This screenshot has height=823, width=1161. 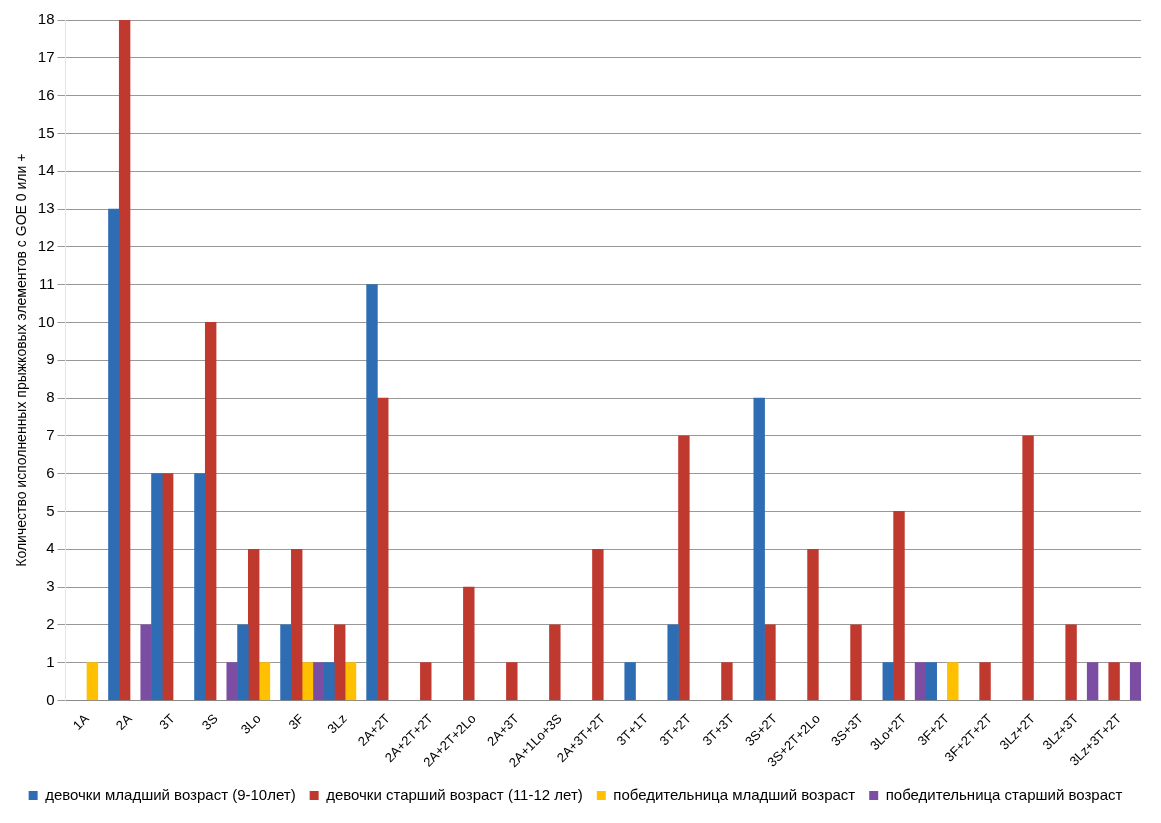 I want to click on y-tick-label: 3, so click(x=50, y=586).